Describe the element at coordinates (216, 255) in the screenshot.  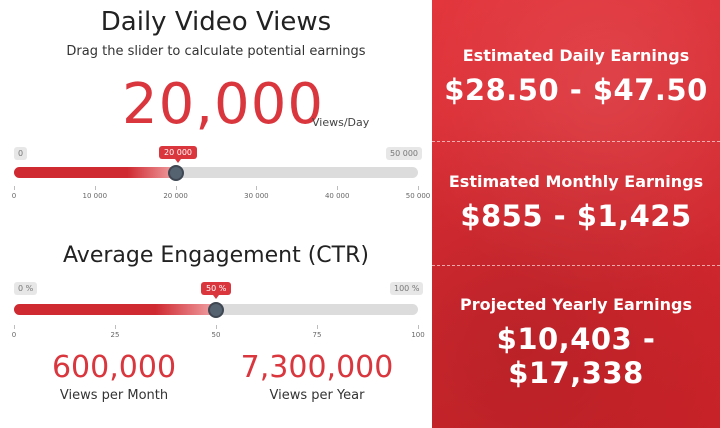
I see `engagement-title: Average Engagement (CTR)` at that location.